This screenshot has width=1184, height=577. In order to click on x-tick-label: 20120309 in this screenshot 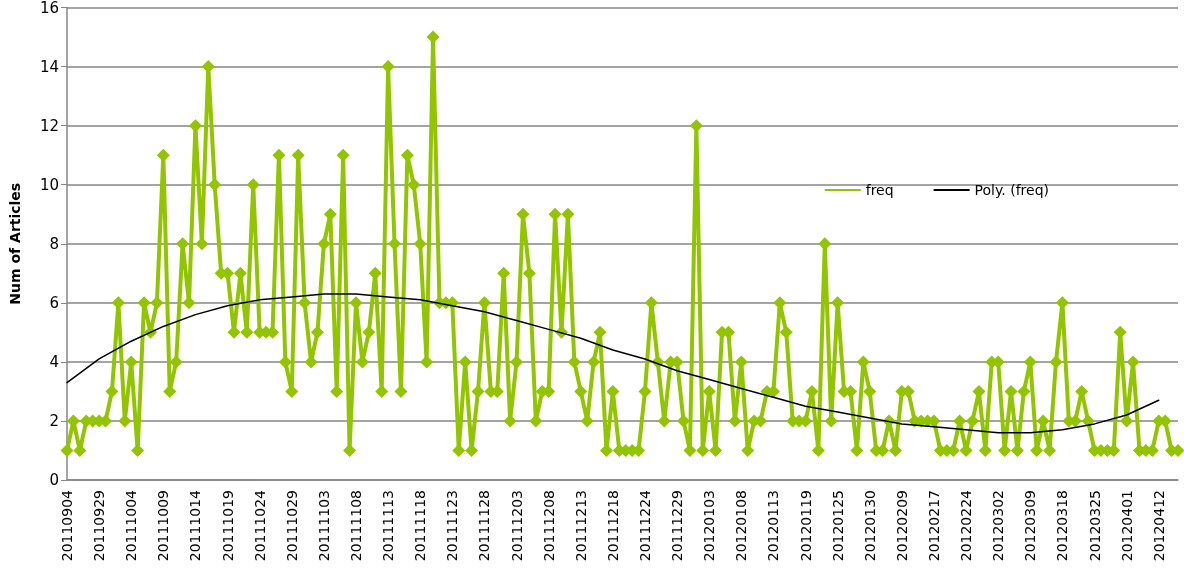, I will do `click(1030, 526)`.